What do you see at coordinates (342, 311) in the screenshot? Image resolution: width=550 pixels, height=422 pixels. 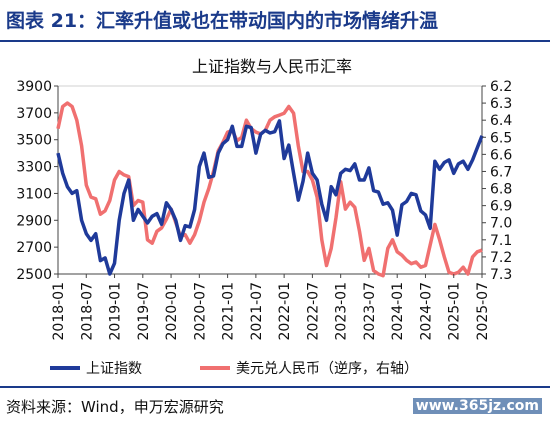 I see `x-tick-label: 2023-01` at bounding box center [342, 311].